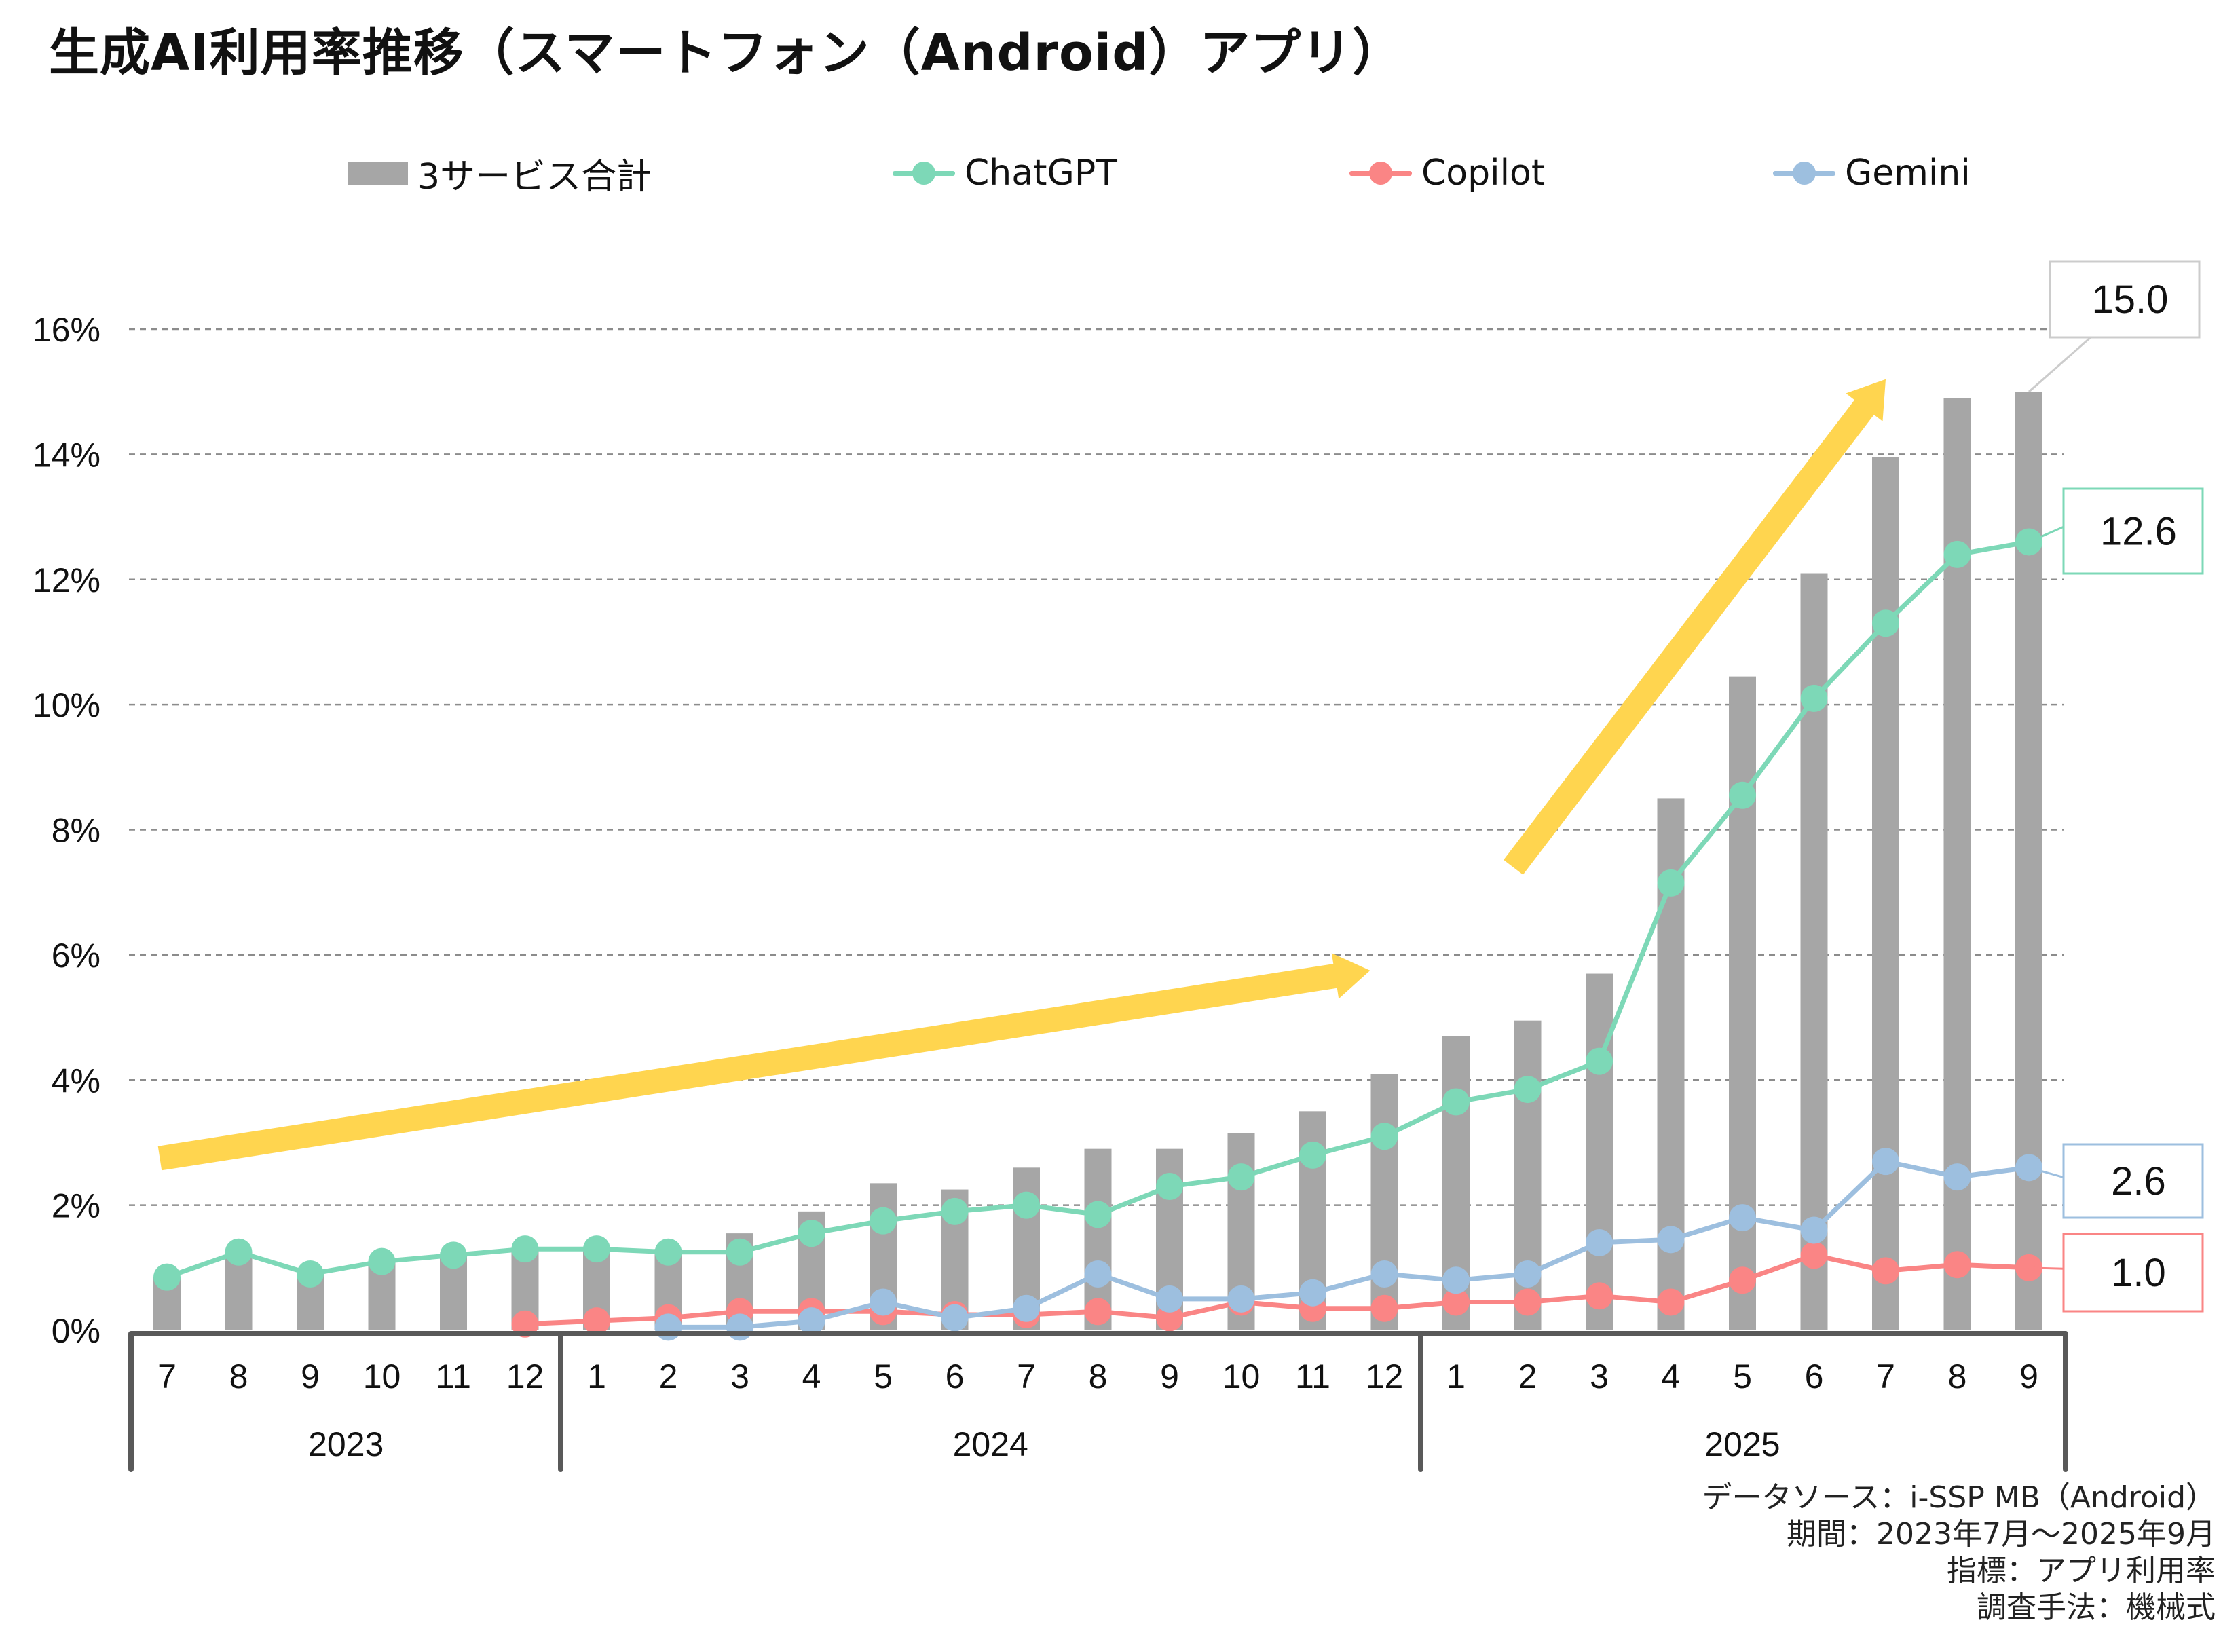 This screenshot has width=2240, height=1652. I want to click on legend-swatch-chatgpt, so click(924, 173).